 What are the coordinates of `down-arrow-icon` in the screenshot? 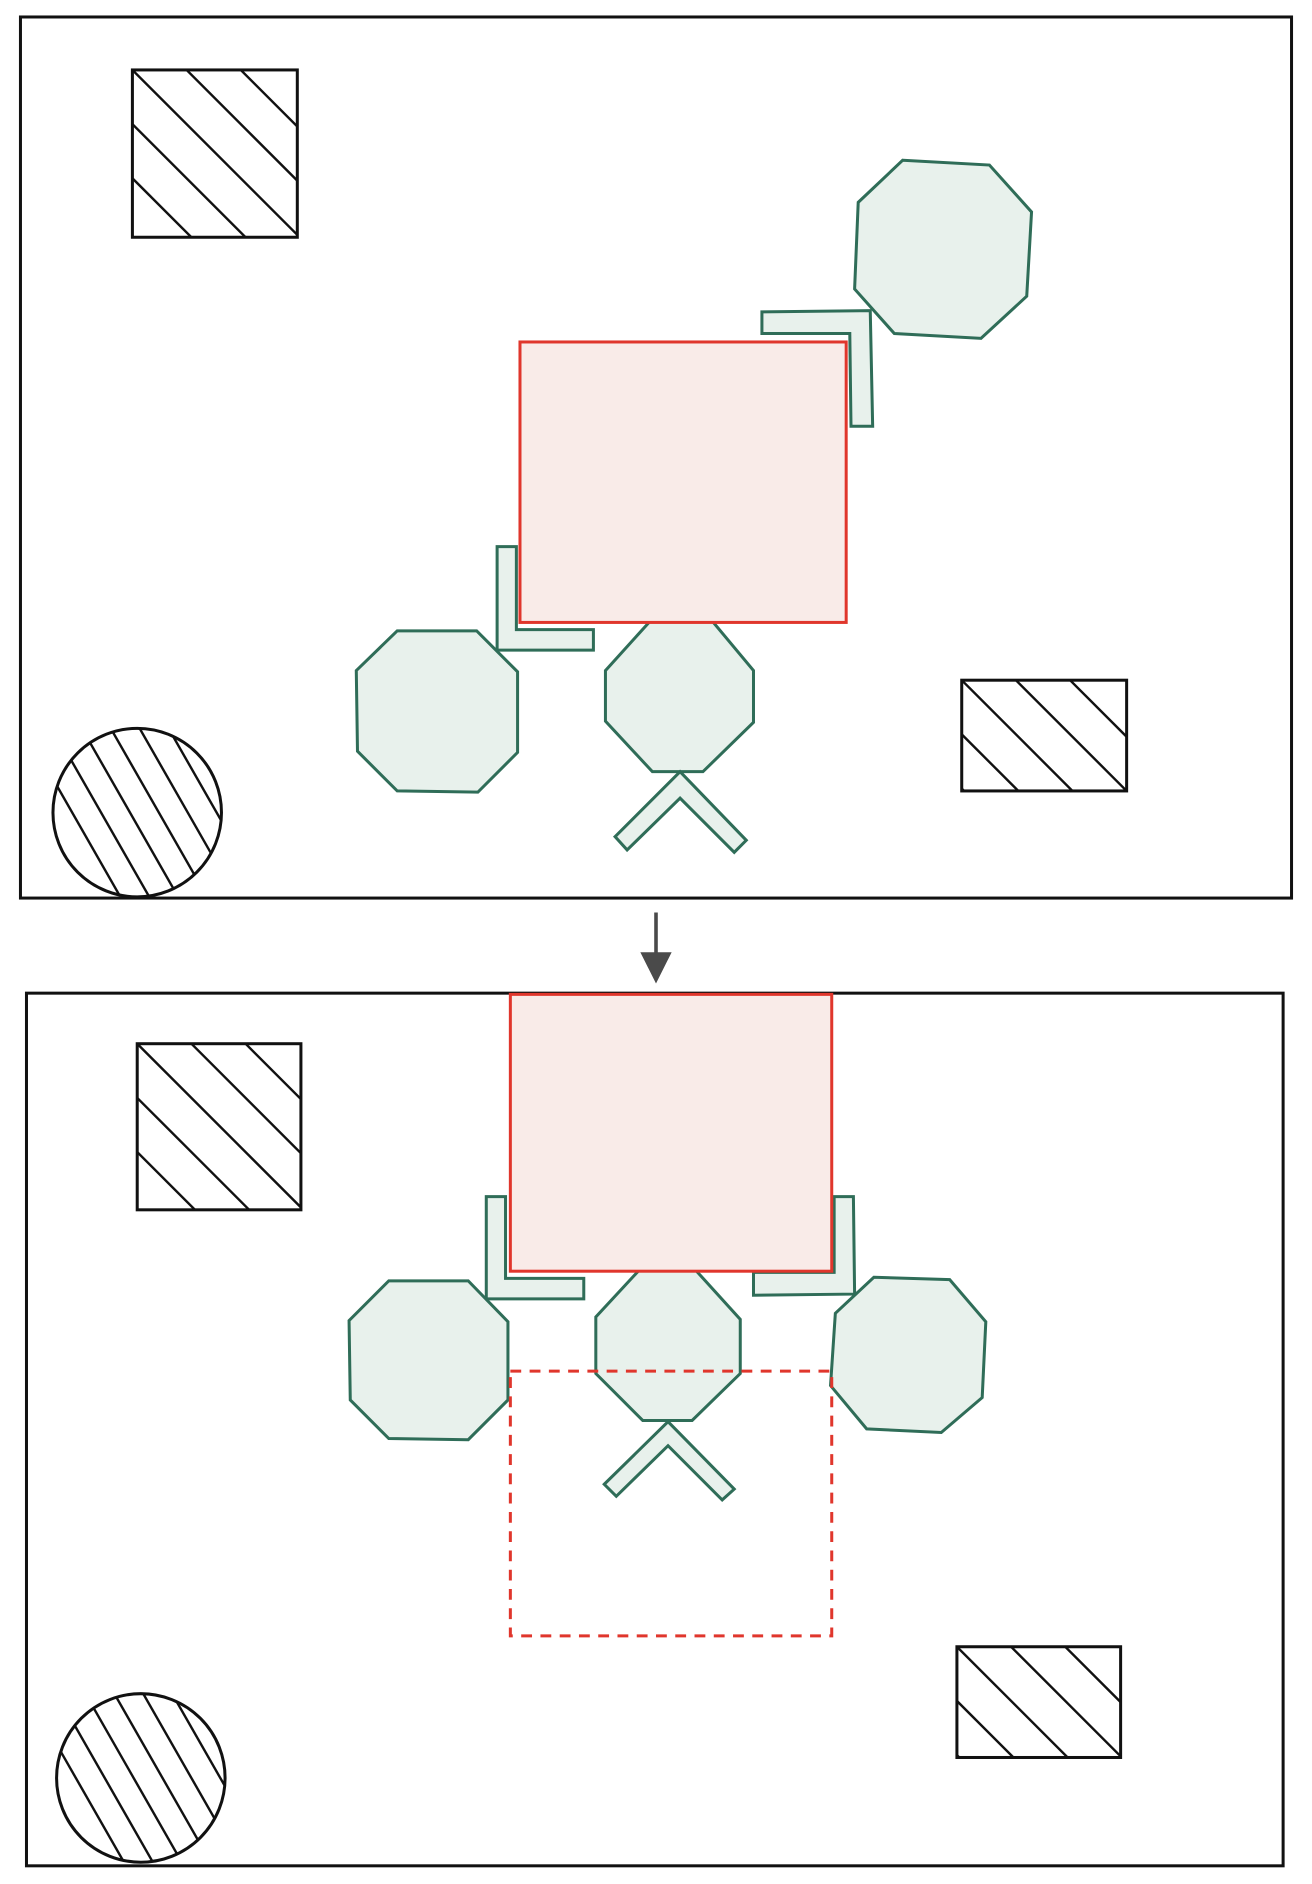 It's located at (656, 948).